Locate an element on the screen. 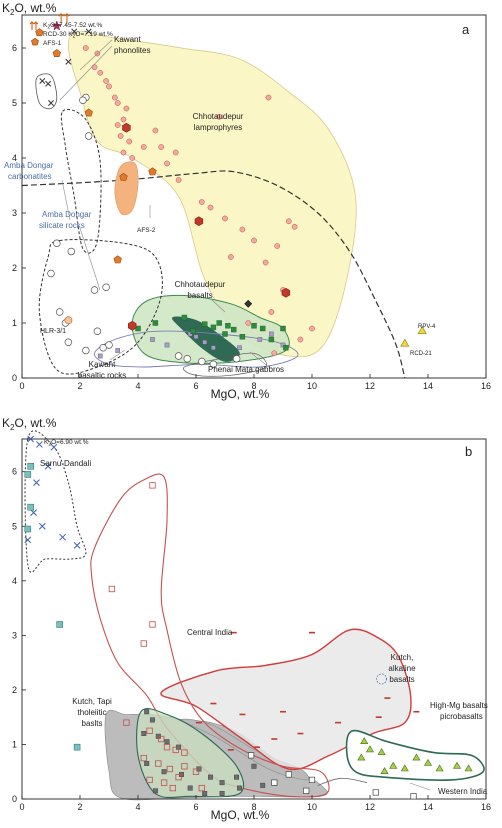 This screenshot has height=828, width=502. field-picrobasalts is located at coordinates (415, 755).